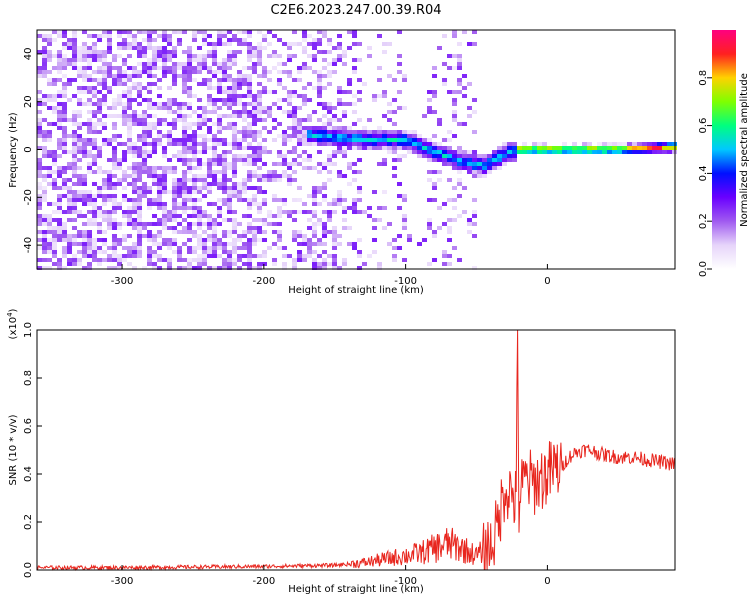 The image size is (750, 600). Describe the element at coordinates (13, 150) in the screenshot. I see `spectrogram-y-axis-label: Frequency (Hz)` at that location.